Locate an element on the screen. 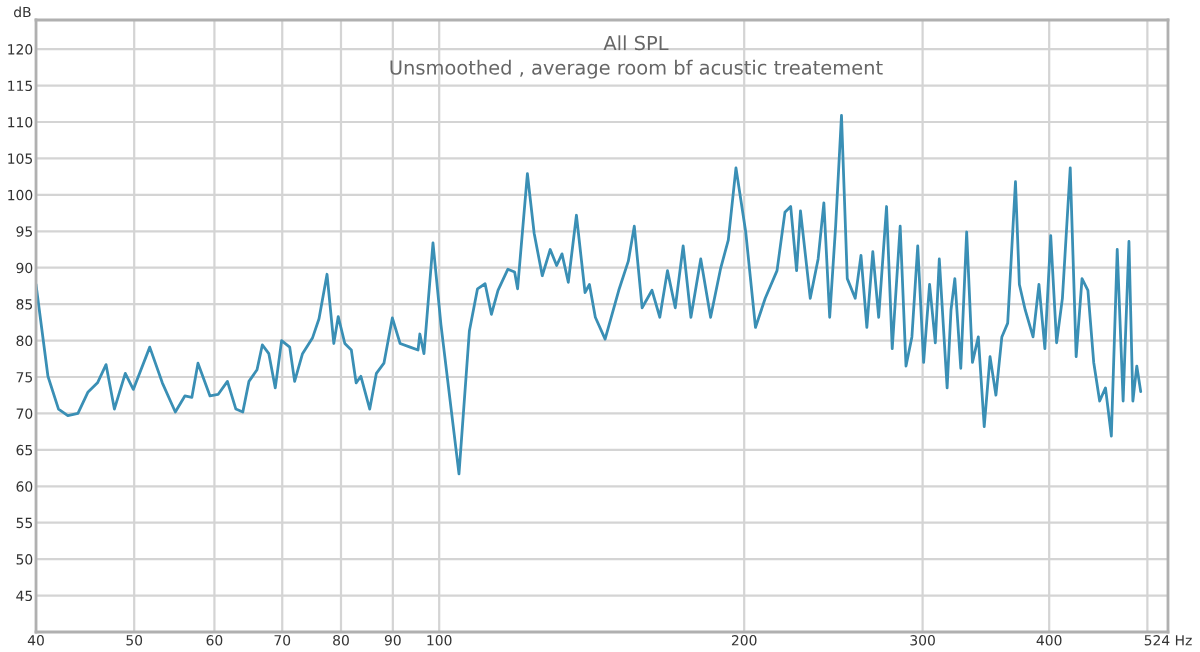 This screenshot has width=1200, height=652. text: All SPL is located at coordinates (636, 43).